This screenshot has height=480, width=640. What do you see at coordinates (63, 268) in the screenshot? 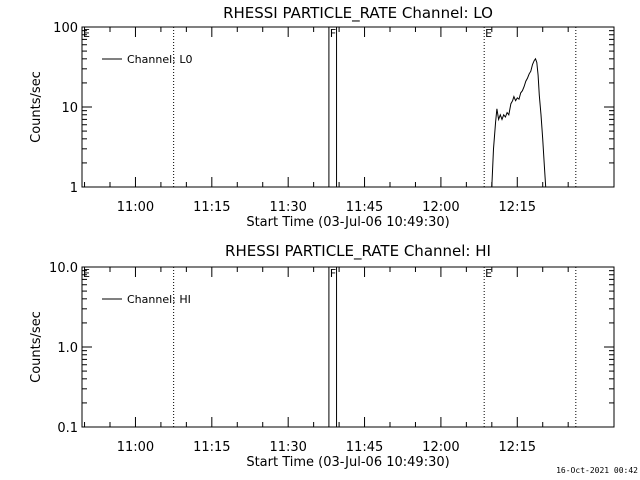
I see `y-tick-label: 10.0` at bounding box center [63, 268].